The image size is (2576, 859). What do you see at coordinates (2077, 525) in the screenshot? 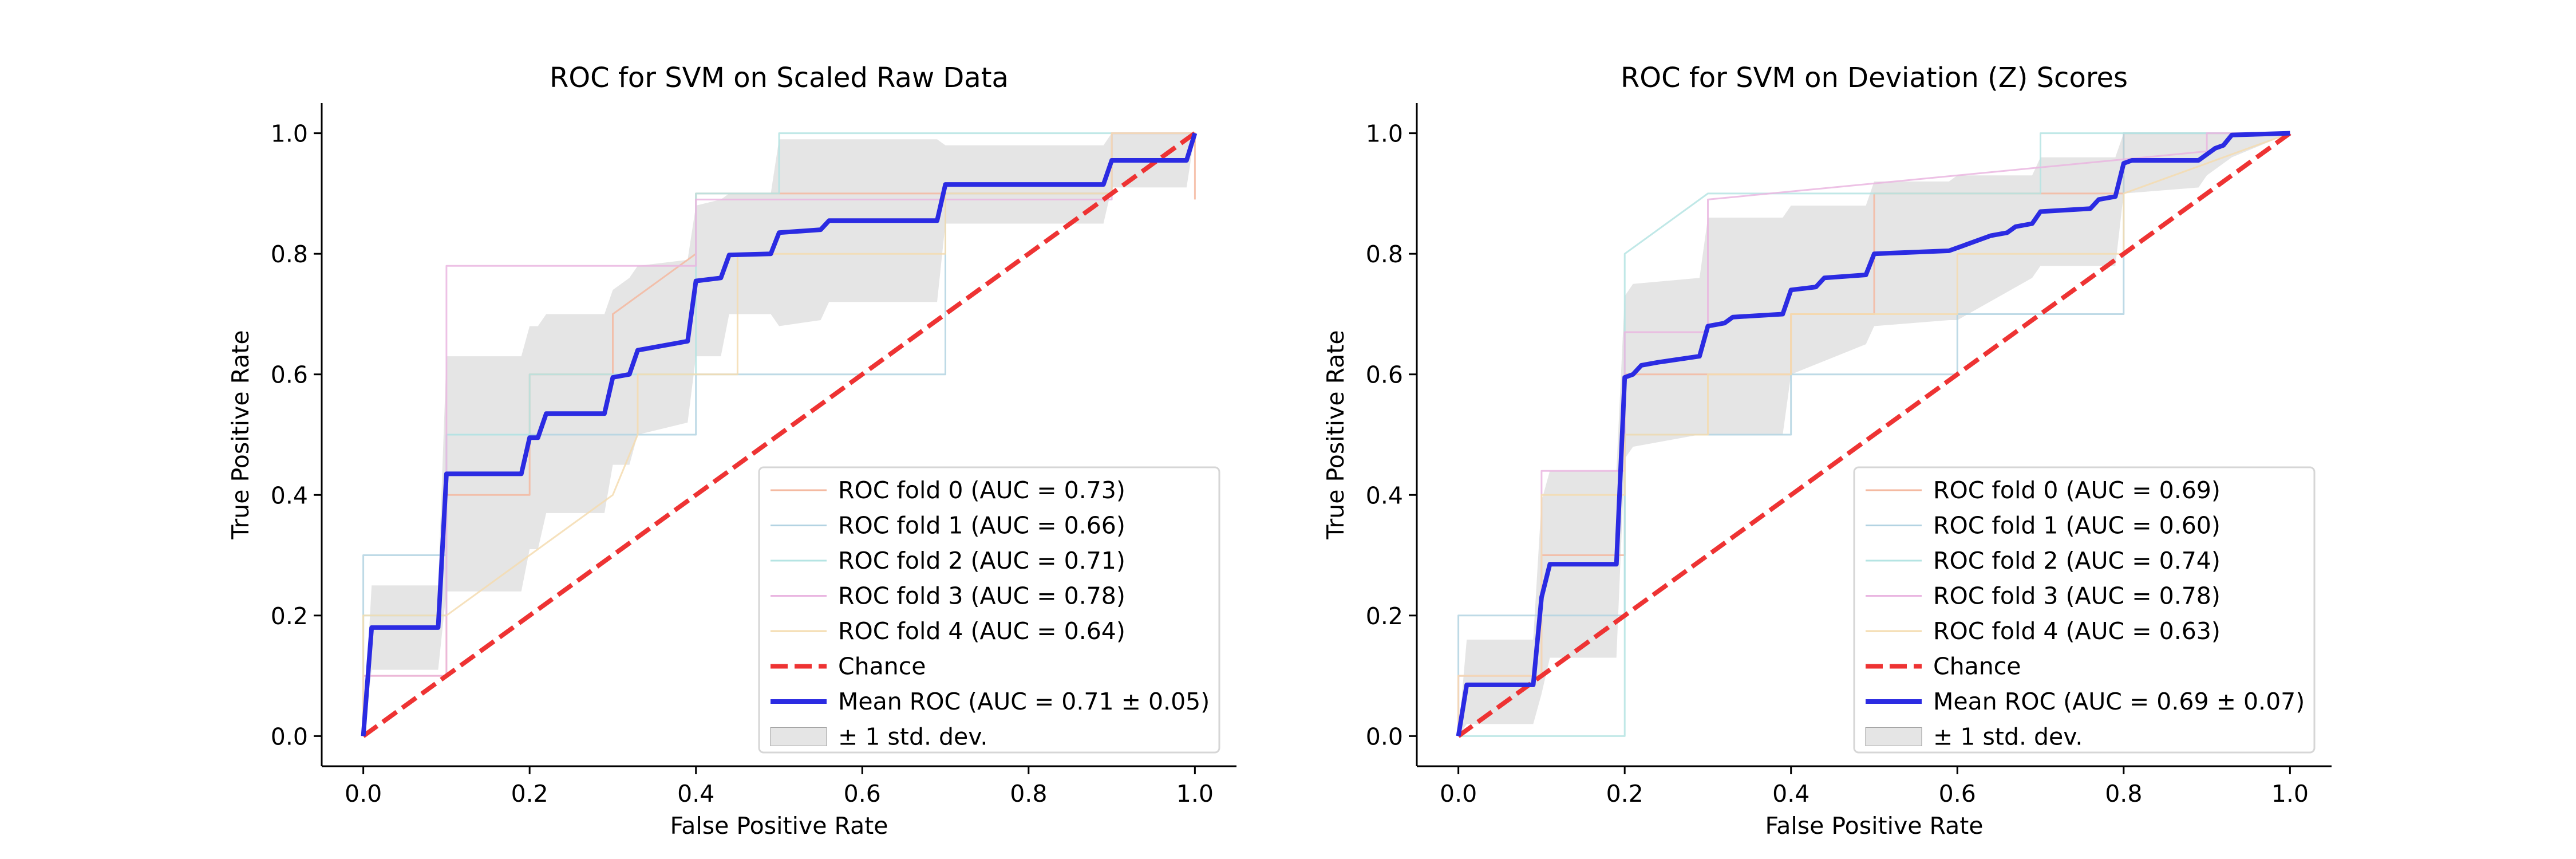
I see `legend-entry: ROC fold 1 (AUC = 0.60)` at bounding box center [2077, 525].